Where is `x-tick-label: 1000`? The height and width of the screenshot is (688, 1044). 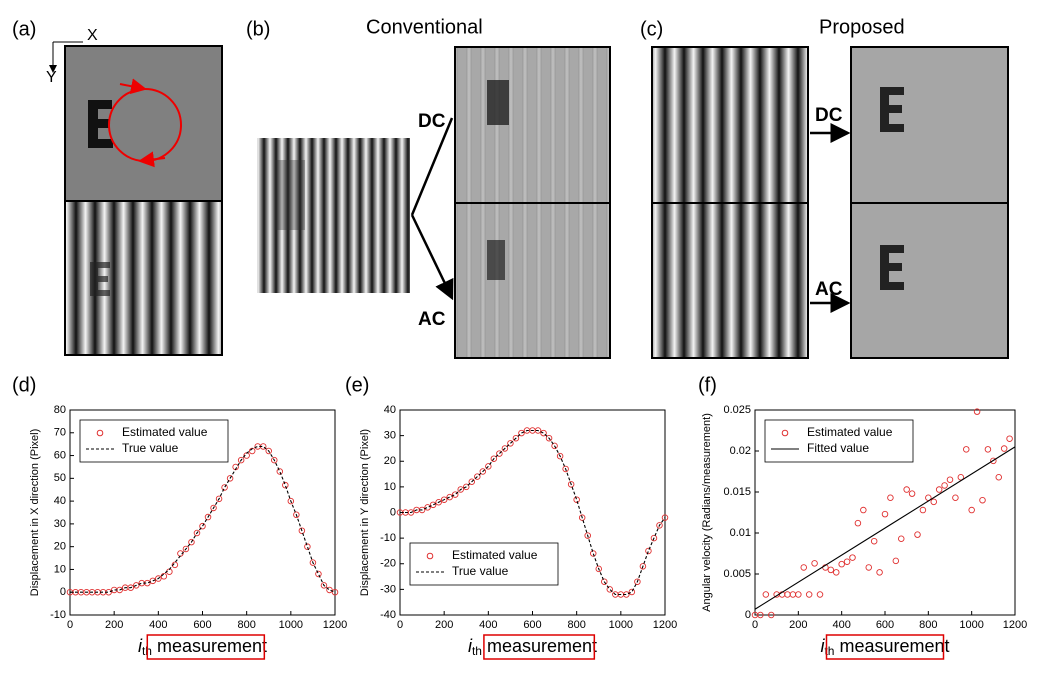 x-tick-label: 1000 is located at coordinates (291, 625).